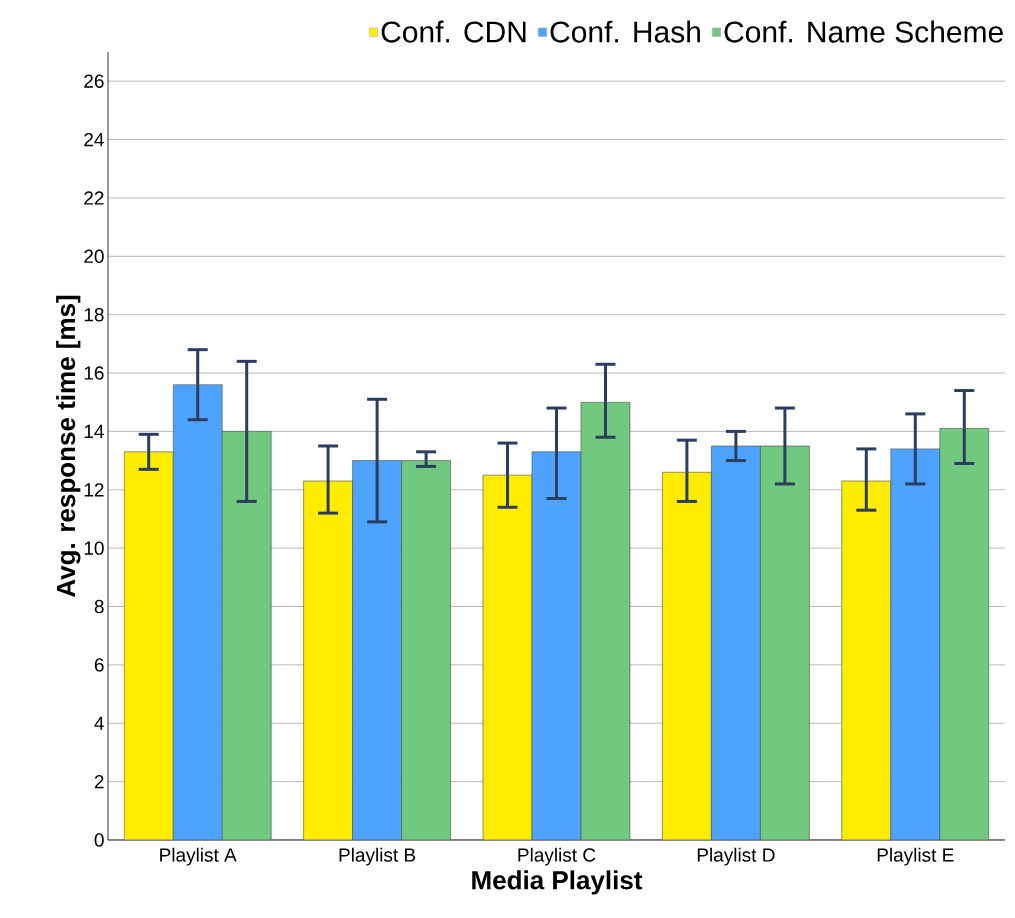 This screenshot has width=1015, height=918. I want to click on y-tick-label: 10, so click(94, 548).